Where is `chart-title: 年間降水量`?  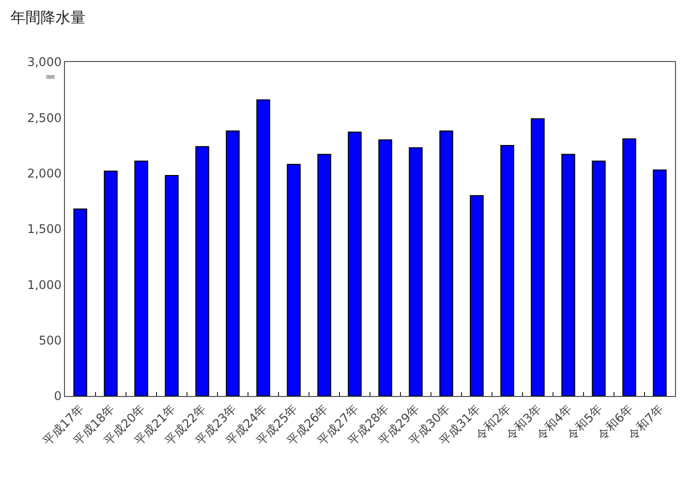
chart-title: 年間降水量 is located at coordinates (48, 17).